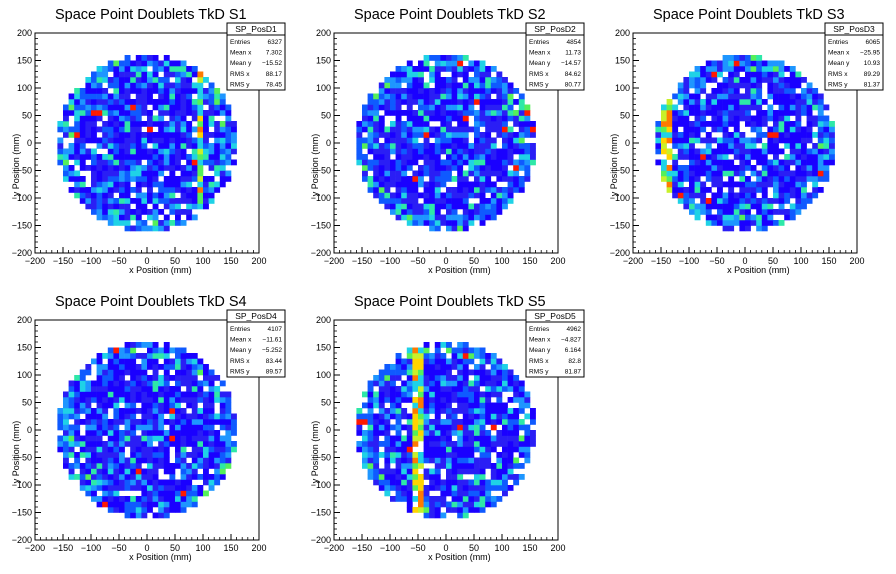 The width and height of the screenshot is (896, 574). I want to click on y-tick-label: −200, so click(620, 253).